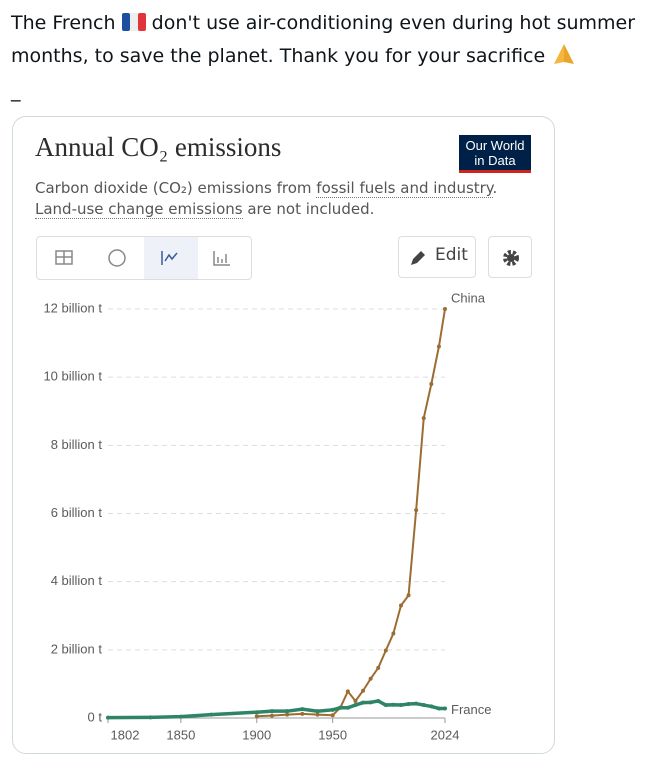 This screenshot has width=658, height=763. I want to click on map-tab, so click(117, 258).